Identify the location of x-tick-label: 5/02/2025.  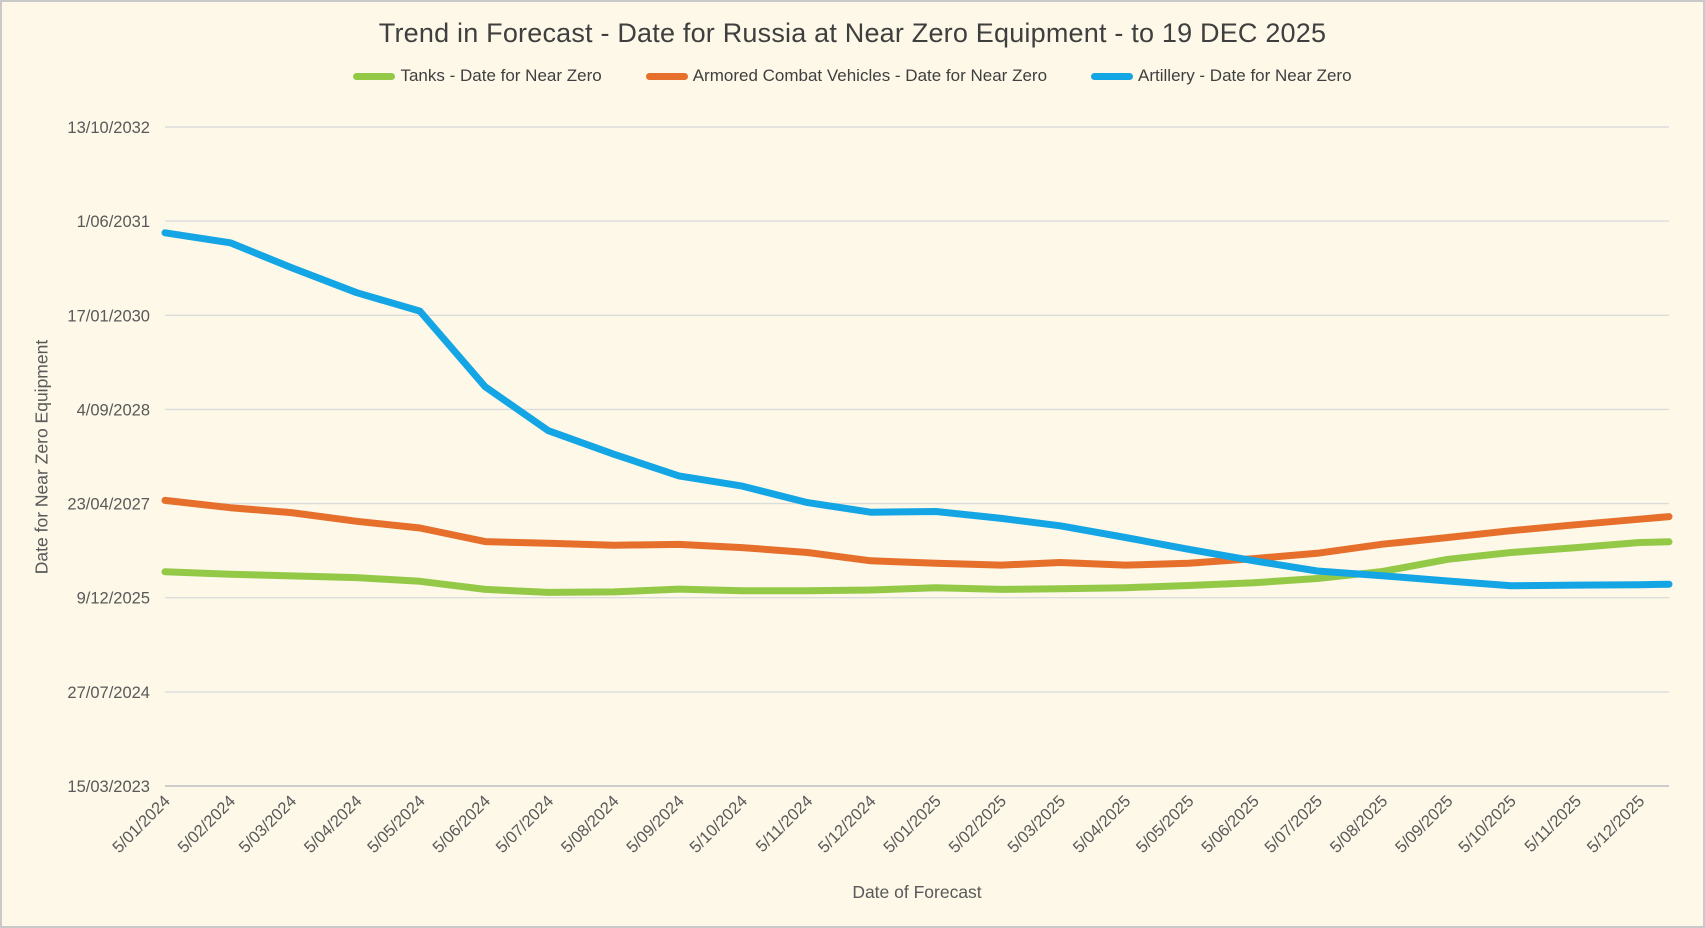
(977, 824).